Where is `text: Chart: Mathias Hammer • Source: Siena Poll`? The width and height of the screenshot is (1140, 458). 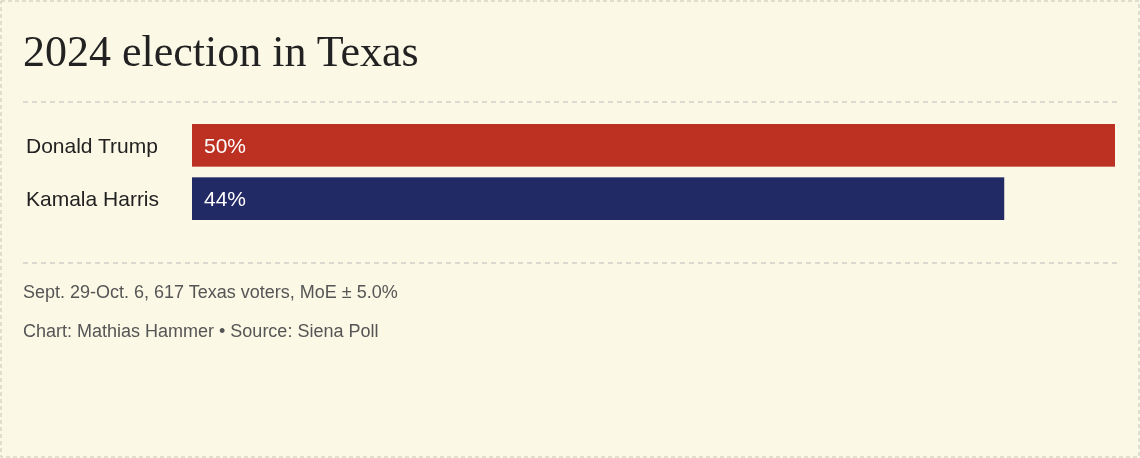
text: Chart: Mathias Hammer • Source: Siena Poll is located at coordinates (201, 331).